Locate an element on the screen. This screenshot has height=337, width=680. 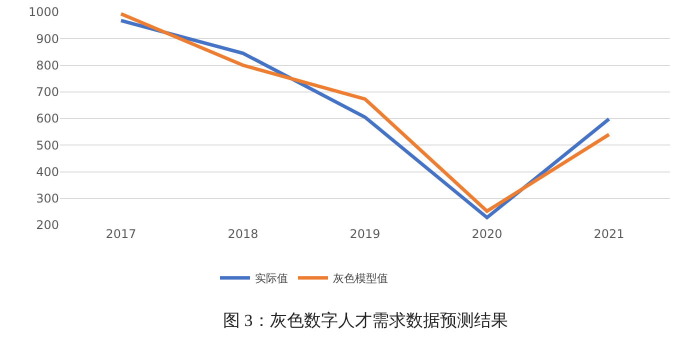
x-tick-label: 2021 is located at coordinates (609, 234).